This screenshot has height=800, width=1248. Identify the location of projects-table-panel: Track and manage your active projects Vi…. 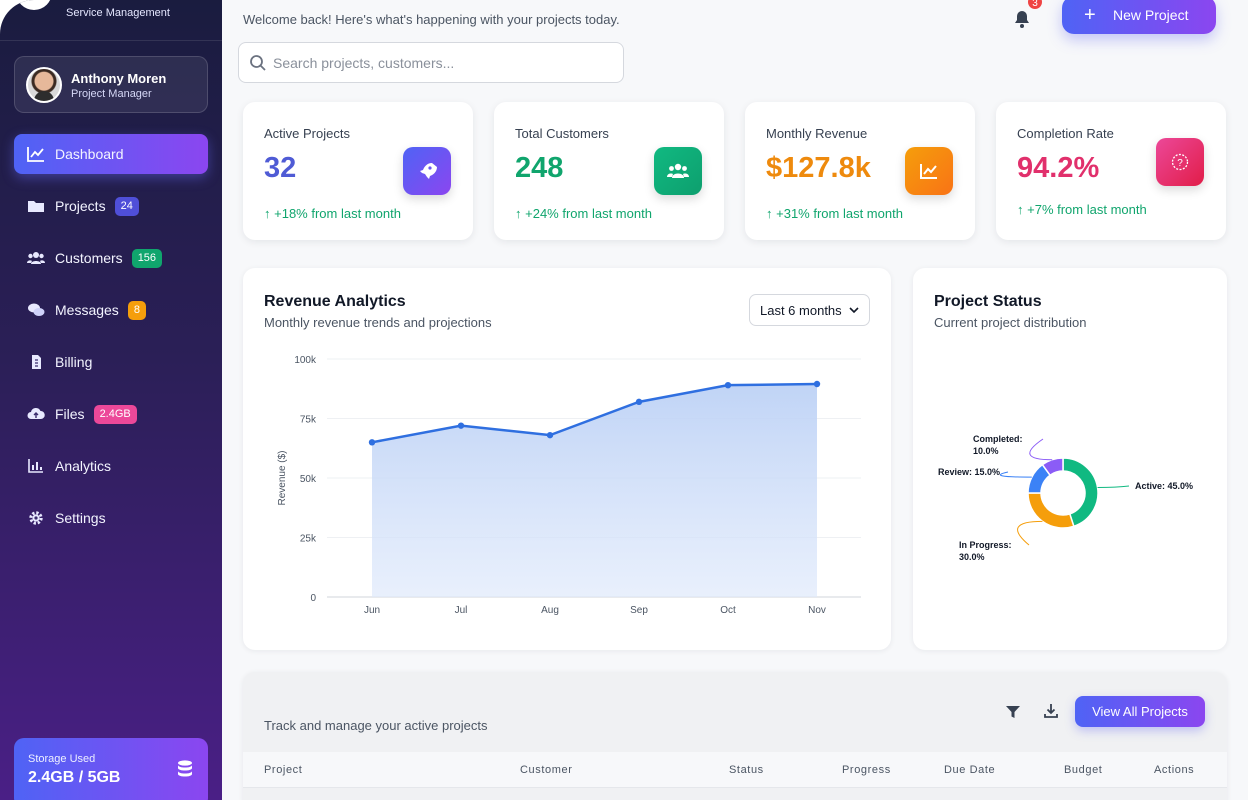
(735, 736).